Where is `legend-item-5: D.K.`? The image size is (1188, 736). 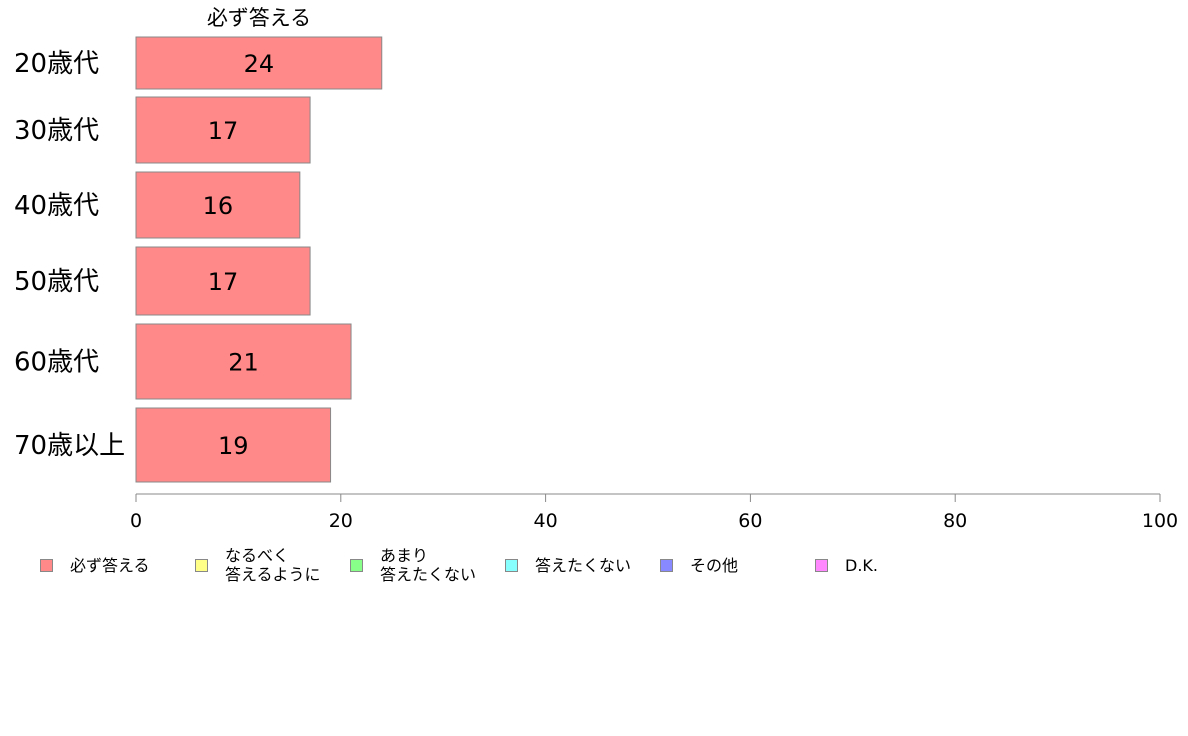 legend-item-5: D.K. is located at coordinates (846, 565).